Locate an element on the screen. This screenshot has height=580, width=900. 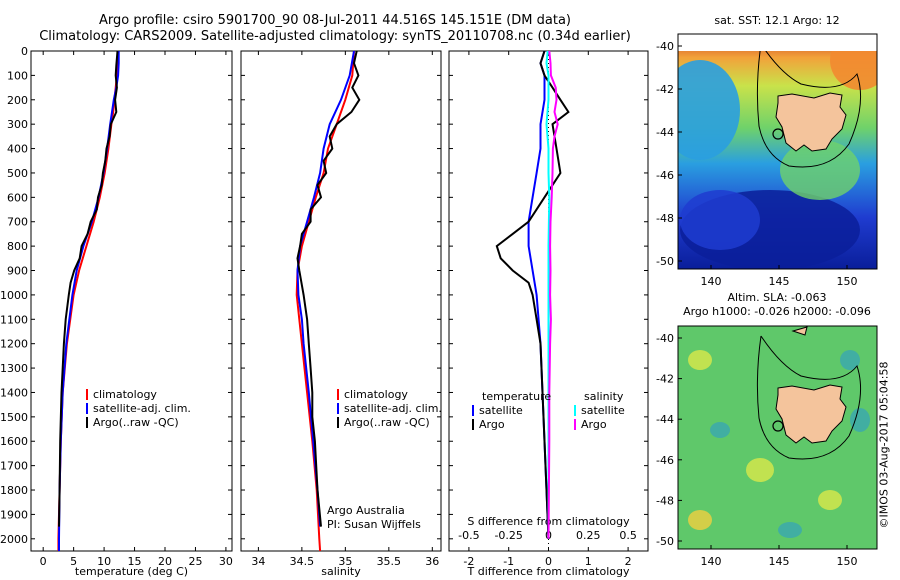
y-tick-label: 1900 is located at coordinates (14, 514).